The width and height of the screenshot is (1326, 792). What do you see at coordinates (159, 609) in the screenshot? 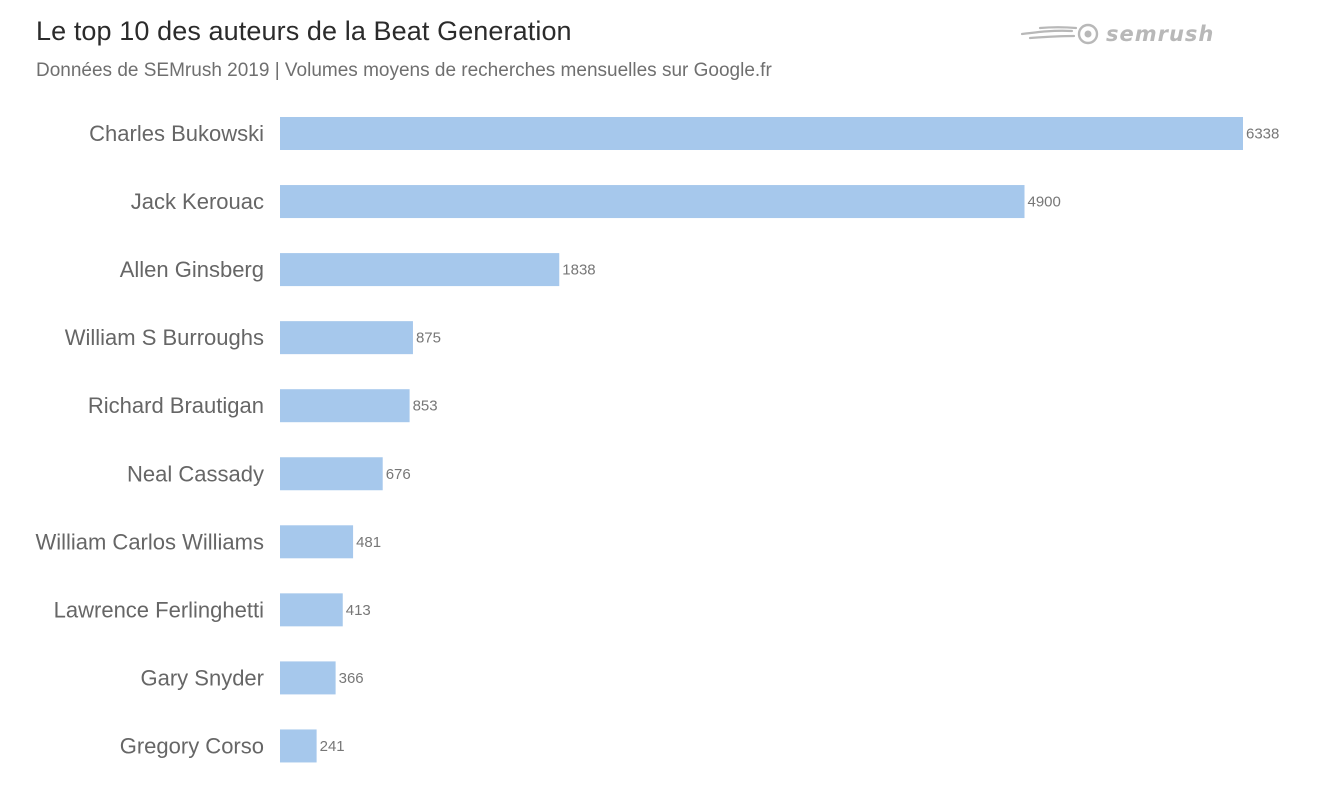
I see `category-label: Lawrence Ferlinghetti` at bounding box center [159, 609].